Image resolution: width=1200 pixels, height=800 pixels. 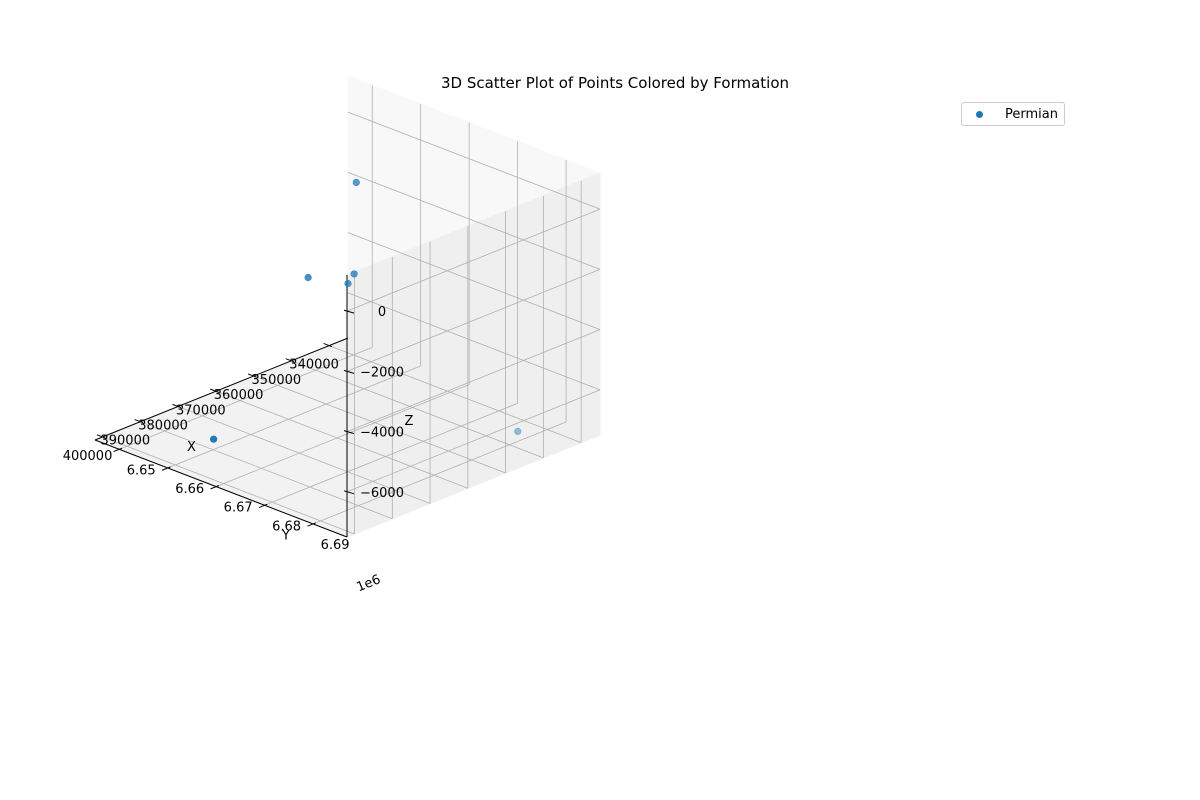 What do you see at coordinates (382, 433) in the screenshot?
I see `z-tick-label: −4000` at bounding box center [382, 433].